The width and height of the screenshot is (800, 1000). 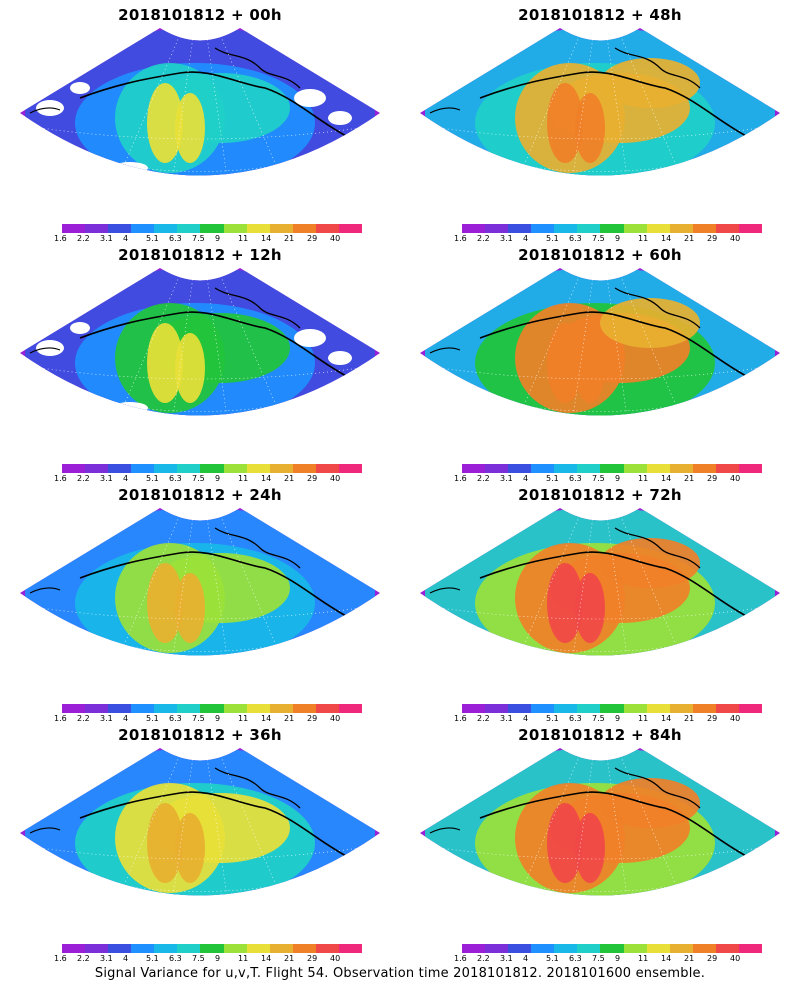 What do you see at coordinates (600, 15) in the screenshot?
I see `panel-title: 2018101812 + 48h` at bounding box center [600, 15].